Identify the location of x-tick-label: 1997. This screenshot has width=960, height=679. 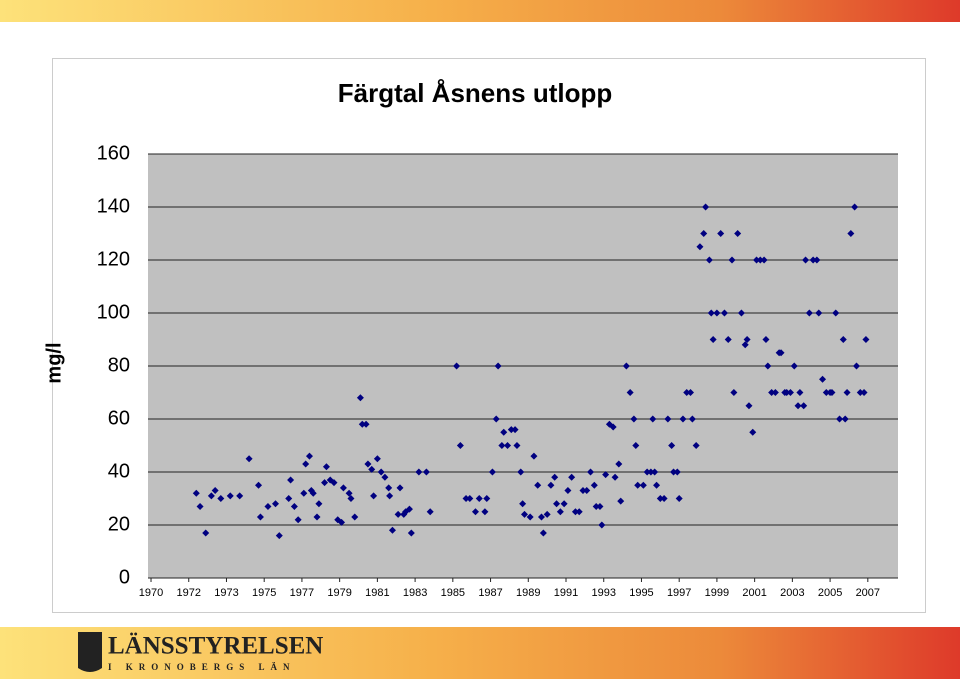
(679, 593).